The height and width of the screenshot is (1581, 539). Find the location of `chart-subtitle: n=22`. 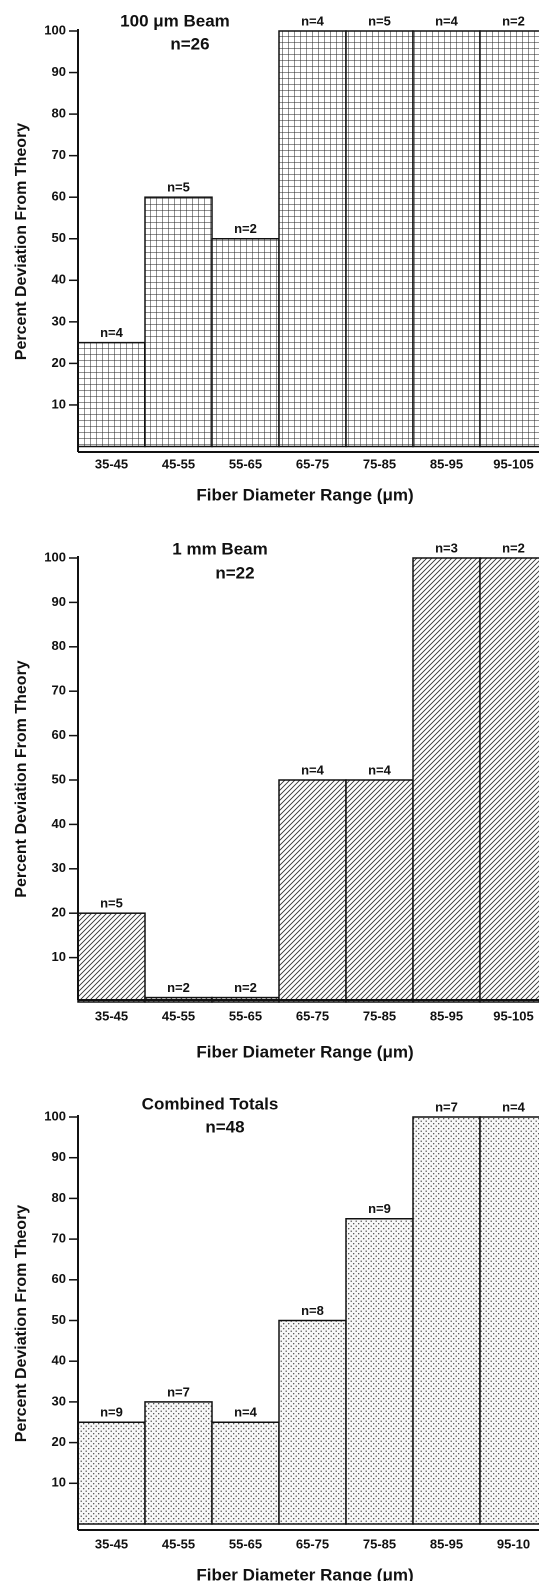

chart-subtitle: n=22 is located at coordinates (234, 572).